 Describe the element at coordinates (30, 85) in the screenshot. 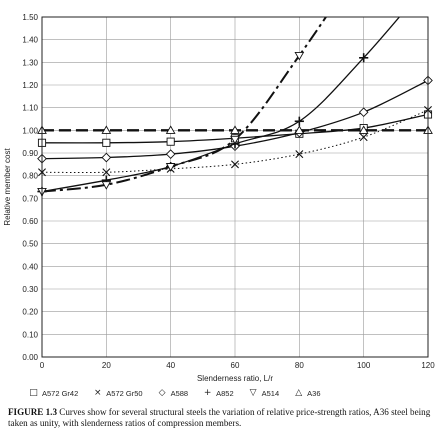

I see `y-tick-label: 1.20` at that location.